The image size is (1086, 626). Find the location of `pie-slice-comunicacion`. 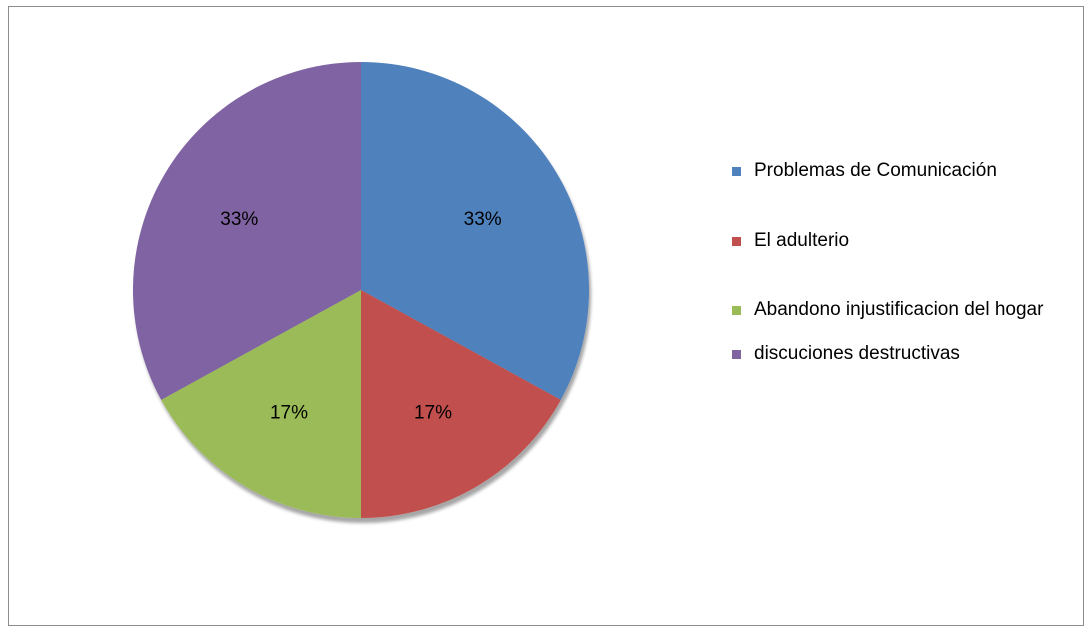

pie-slice-comunicacion is located at coordinates (475, 231).